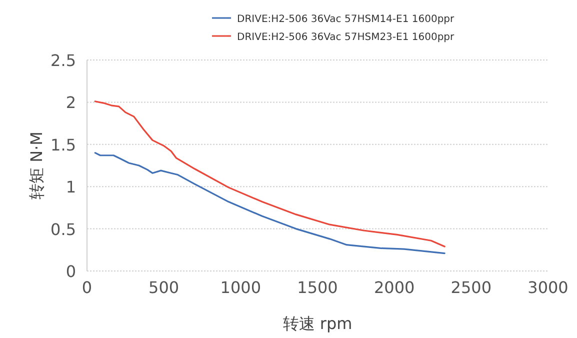 Image resolution: width=577 pixels, height=338 pixels. Describe the element at coordinates (71, 102) in the screenshot. I see `y-tick-label: 2` at that location.